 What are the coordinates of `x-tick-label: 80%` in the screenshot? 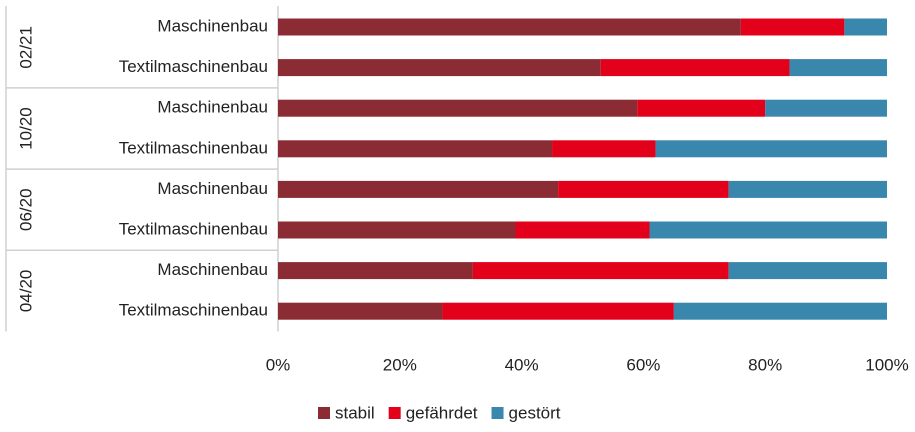 It's located at (765, 364).